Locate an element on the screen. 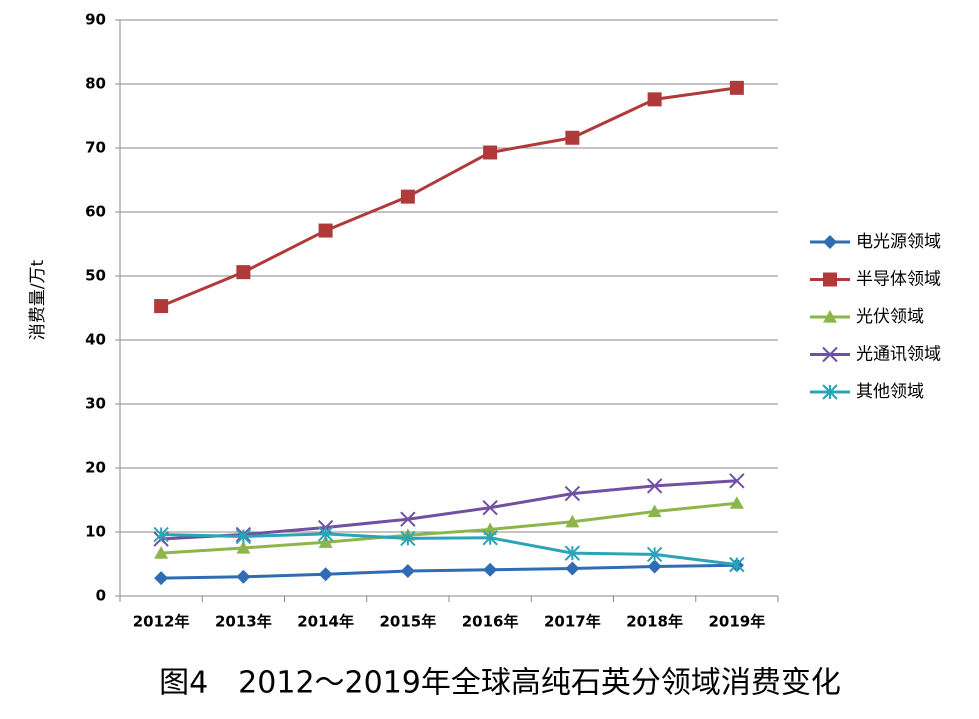 The image size is (979, 719). x-tick-label: 2012年 is located at coordinates (161, 622).